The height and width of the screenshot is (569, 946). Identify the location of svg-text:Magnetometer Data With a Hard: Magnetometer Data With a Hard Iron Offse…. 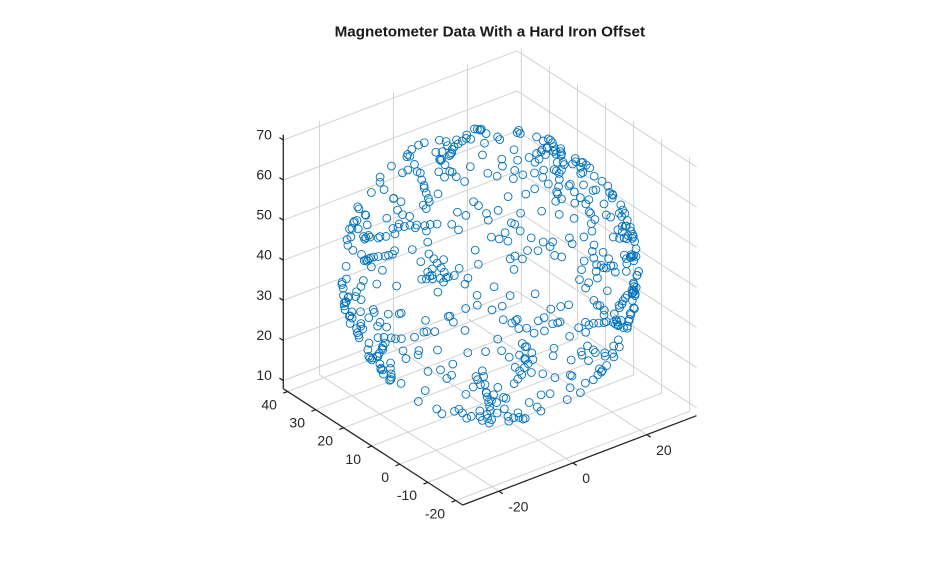
(490, 32).